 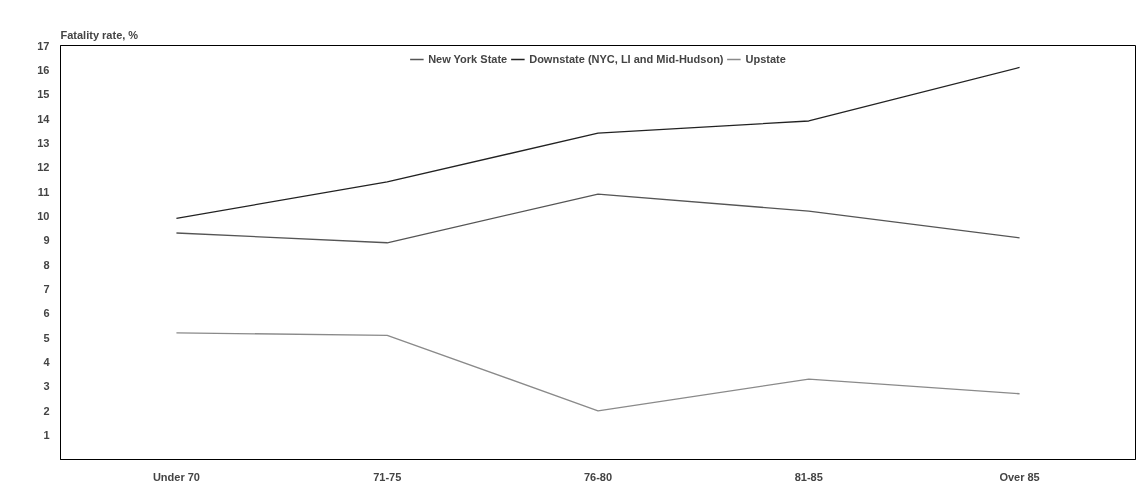 I want to click on y-tick-label: 4, so click(x=47, y=362).